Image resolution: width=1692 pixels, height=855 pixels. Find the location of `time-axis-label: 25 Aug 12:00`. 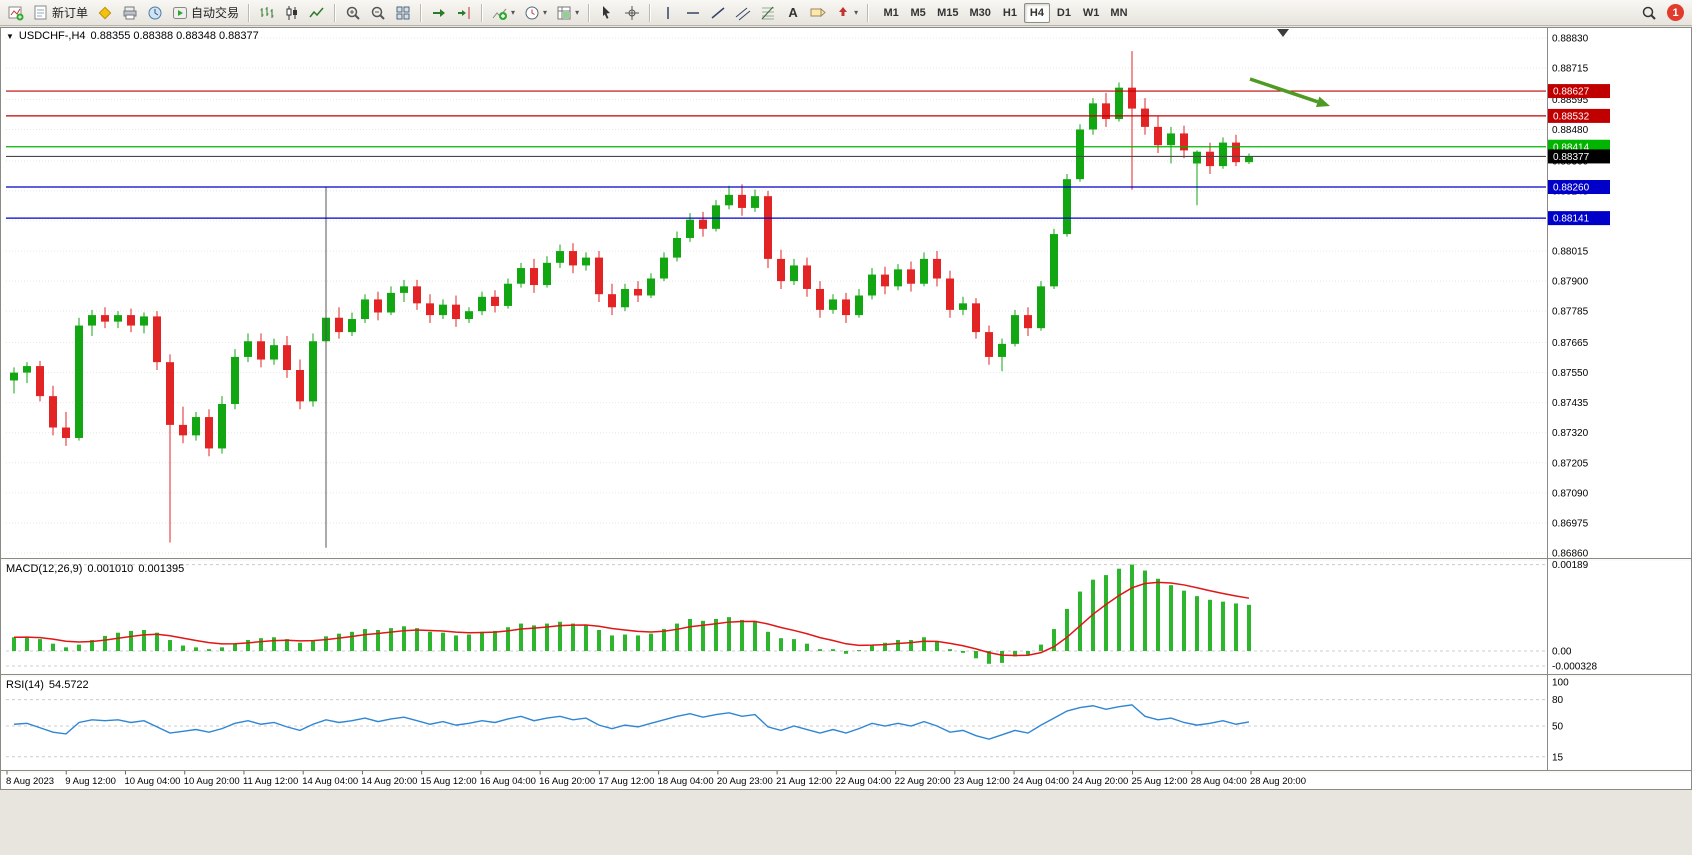

time-axis-label: 25 Aug 12:00 is located at coordinates (1160, 781).